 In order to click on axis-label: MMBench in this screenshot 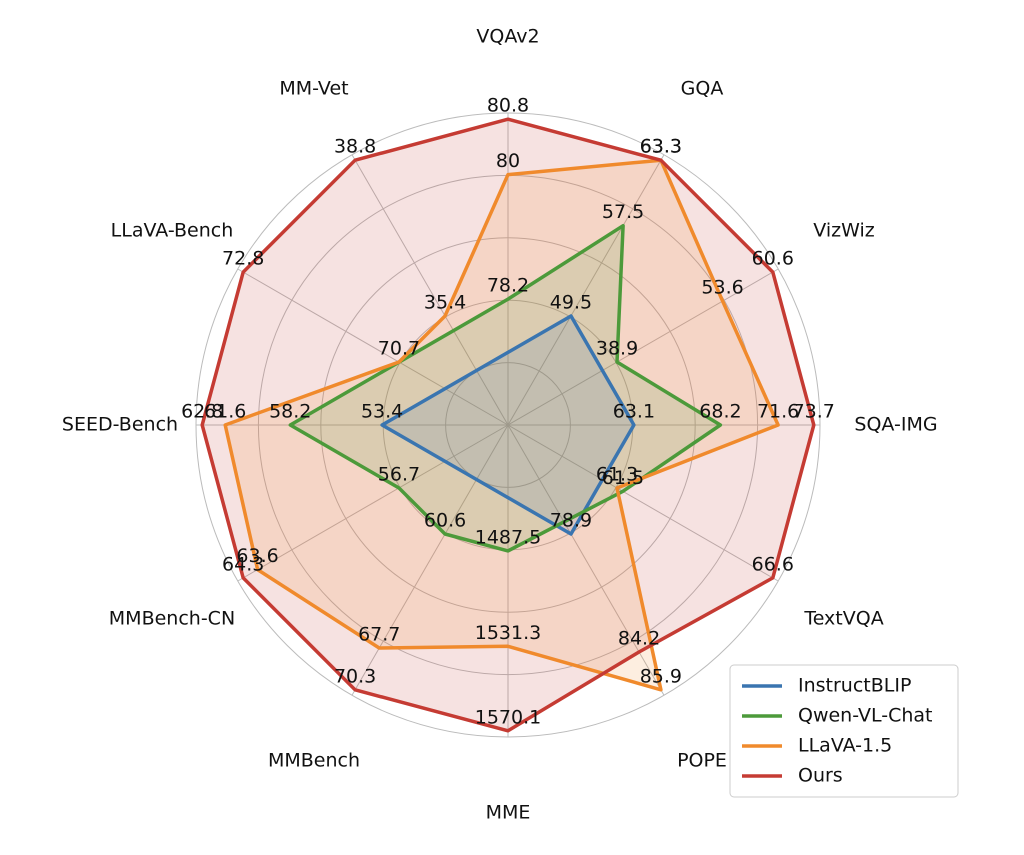, I will do `click(314, 761)`.